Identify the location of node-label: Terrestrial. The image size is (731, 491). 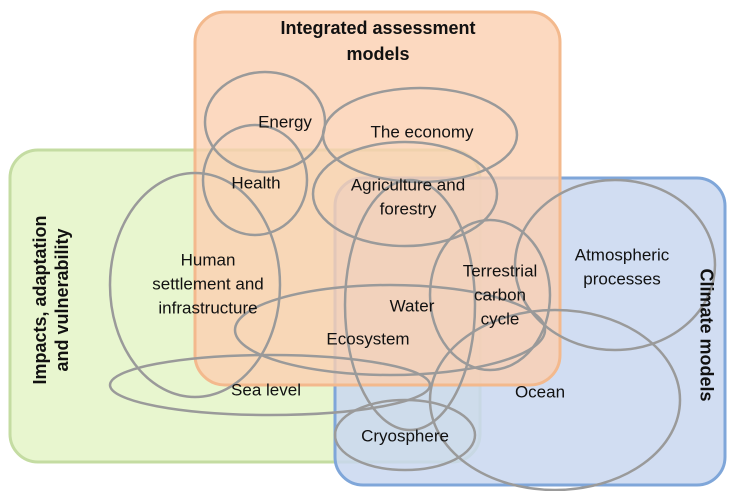
(500, 270).